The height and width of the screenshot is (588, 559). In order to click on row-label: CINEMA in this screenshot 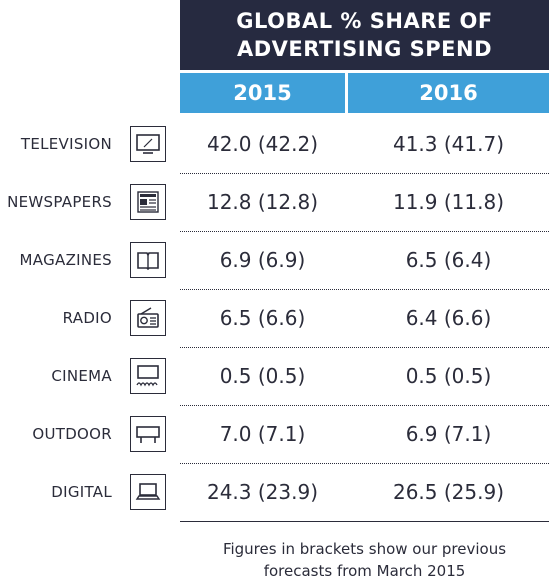, I will do `click(81, 376)`.